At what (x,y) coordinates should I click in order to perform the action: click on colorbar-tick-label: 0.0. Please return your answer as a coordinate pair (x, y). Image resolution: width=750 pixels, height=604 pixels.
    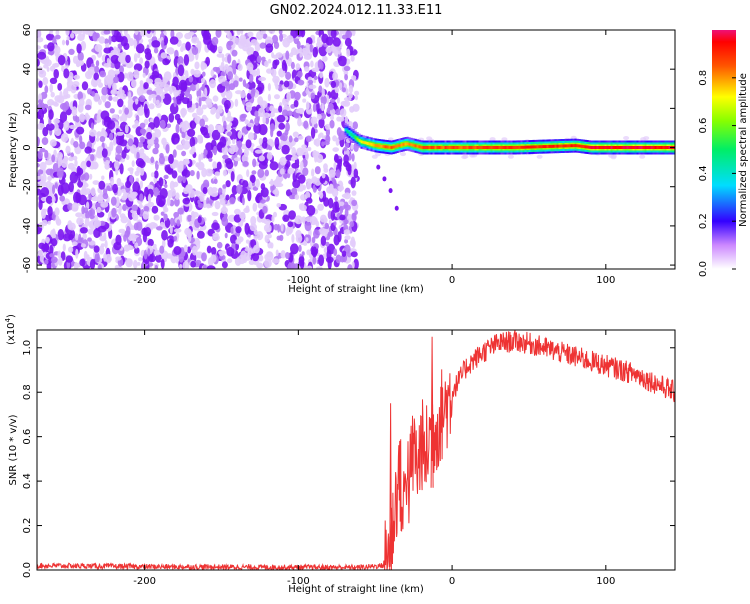
    Looking at the image, I should click on (703, 269).